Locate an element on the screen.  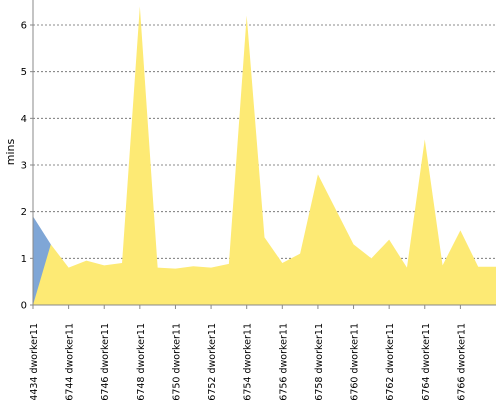
x-tick-label: #6752 dworker11 is located at coordinates (212, 361).